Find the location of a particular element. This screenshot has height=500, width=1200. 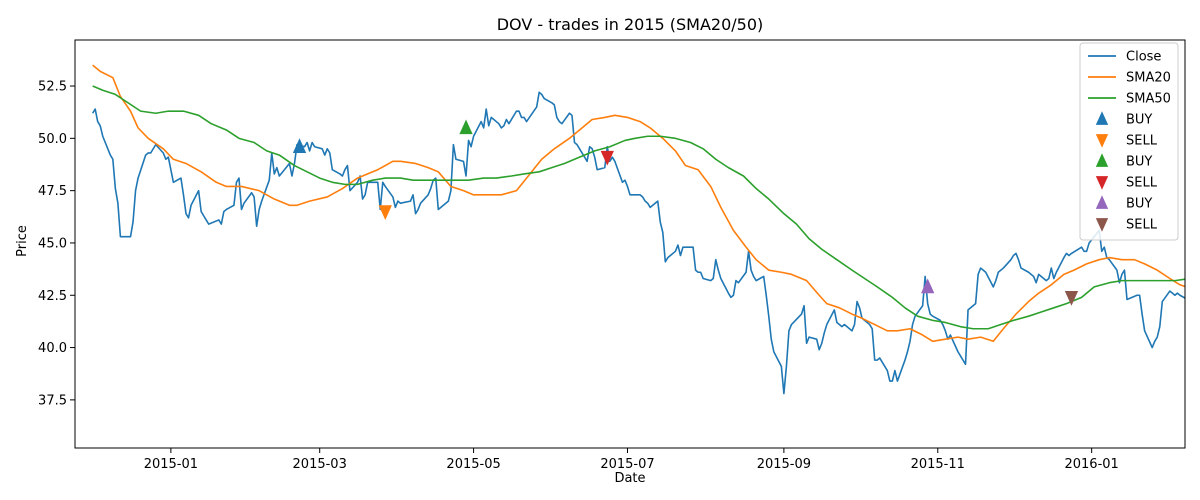

y-tick-label: 37.5 is located at coordinates (52, 400).